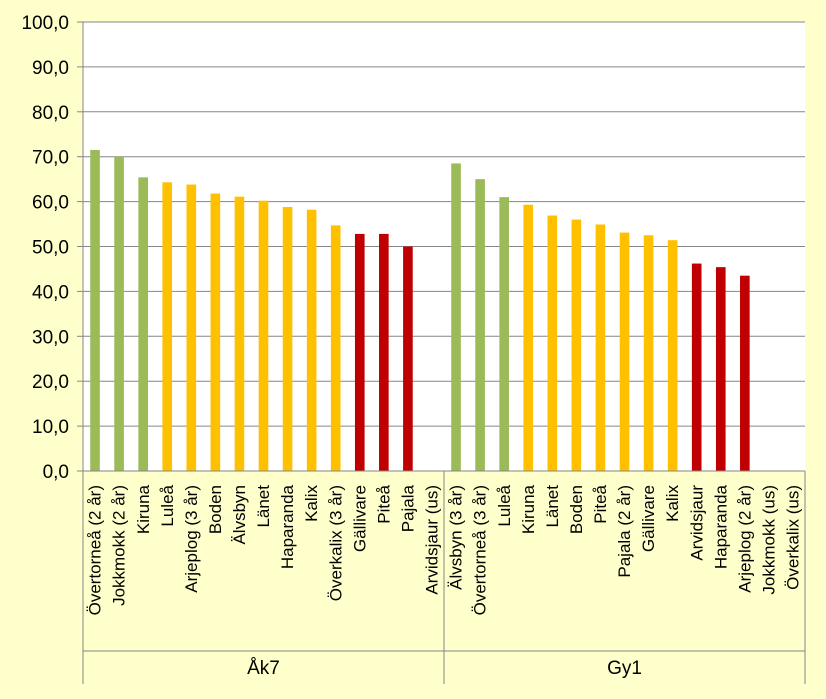 This screenshot has width=826, height=699. What do you see at coordinates (744, 539) in the screenshot?
I see `x-tick-label: Arjeplog (2 år)` at bounding box center [744, 539].